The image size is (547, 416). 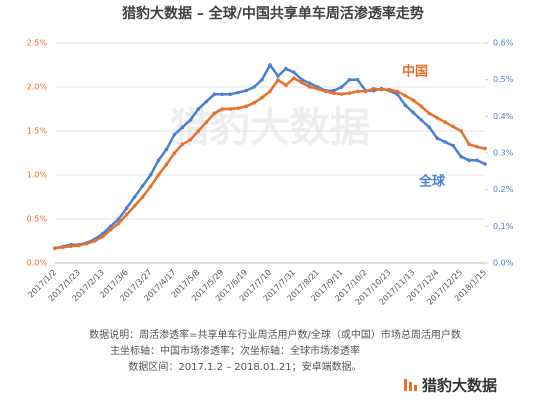 What do you see at coordinates (459, 386) in the screenshot?
I see `logo-text: 猎豹大数据` at bounding box center [459, 386].